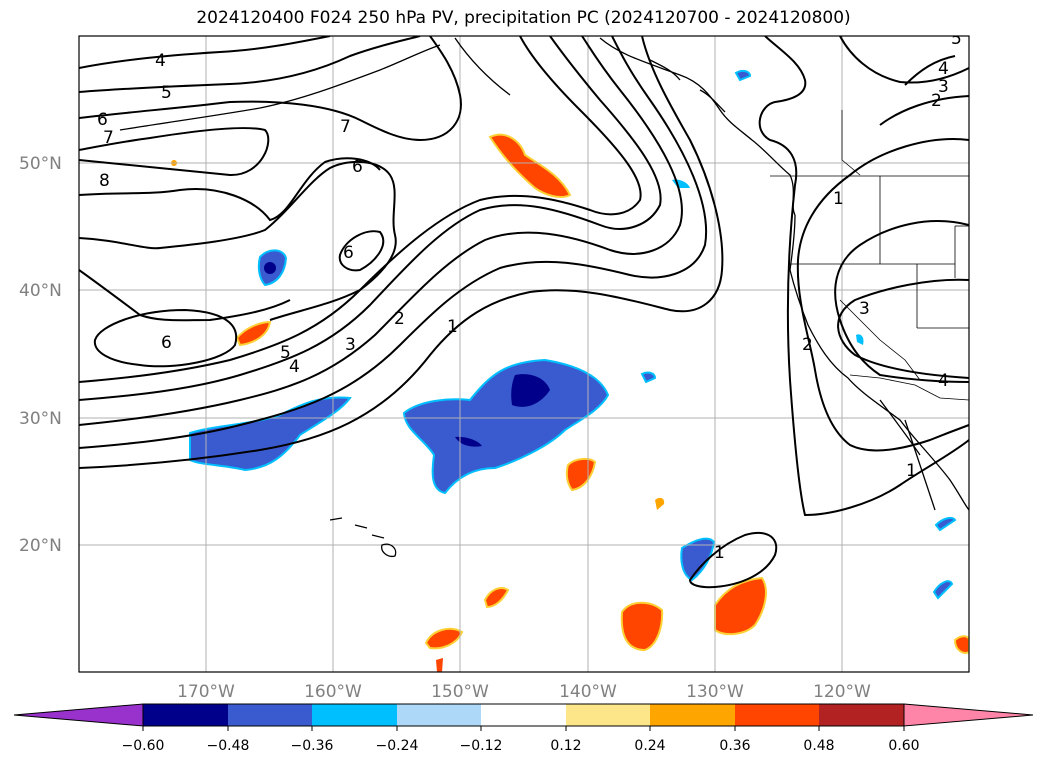 The height and width of the screenshot is (765, 1047). I want to click on colorbar-tick-label: −0.24, so click(397, 746).